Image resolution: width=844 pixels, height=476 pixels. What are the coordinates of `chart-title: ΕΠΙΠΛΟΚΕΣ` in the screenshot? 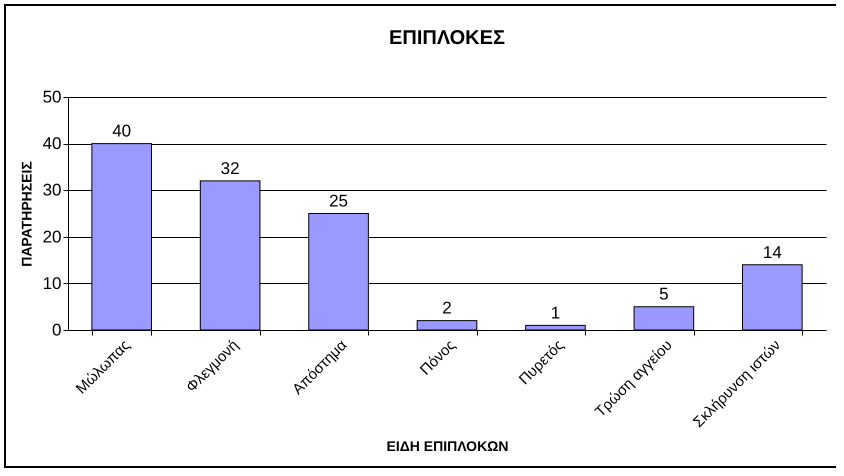 It's located at (447, 38).